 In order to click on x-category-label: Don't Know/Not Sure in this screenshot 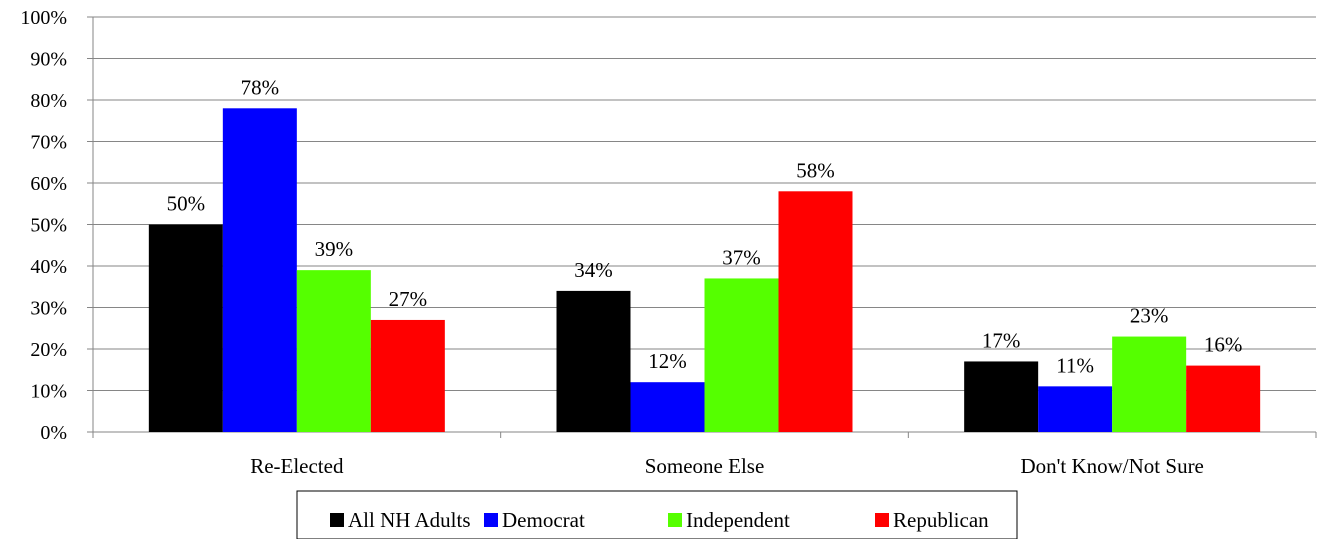, I will do `click(1111, 466)`.